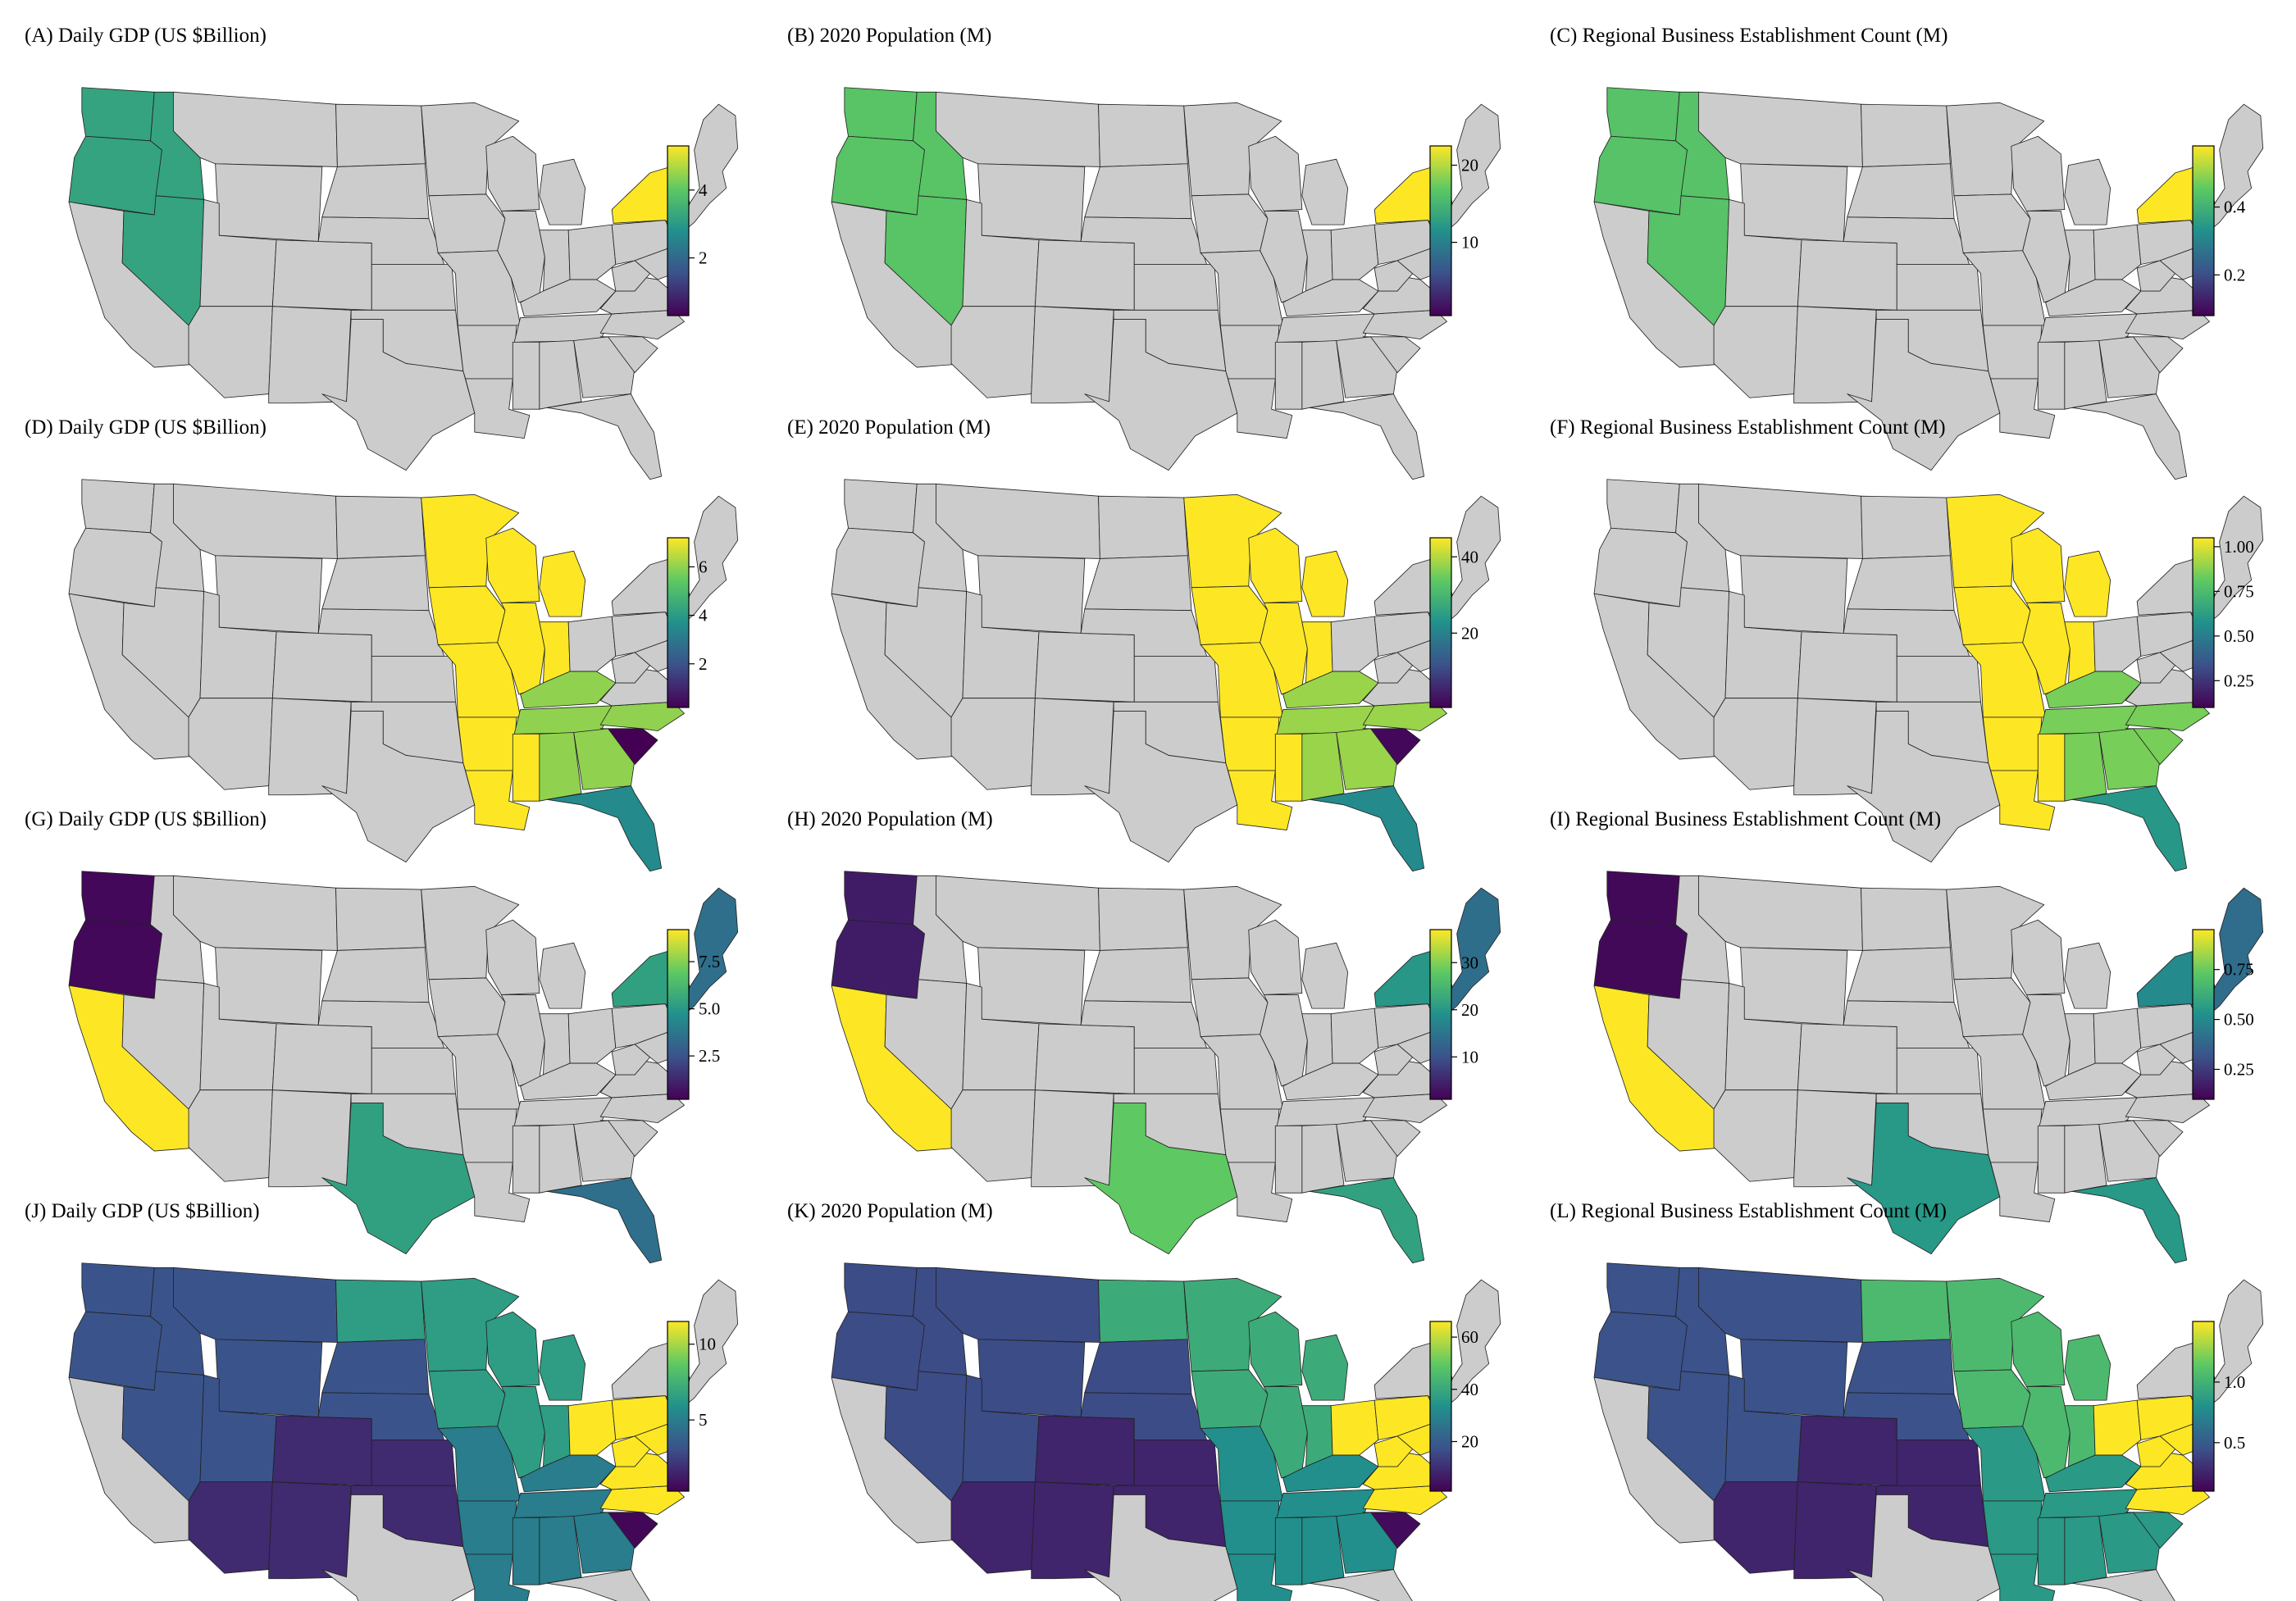  Describe the element at coordinates (709, 1056) in the screenshot. I see `colorbar-tick-label: 2.5` at that location.